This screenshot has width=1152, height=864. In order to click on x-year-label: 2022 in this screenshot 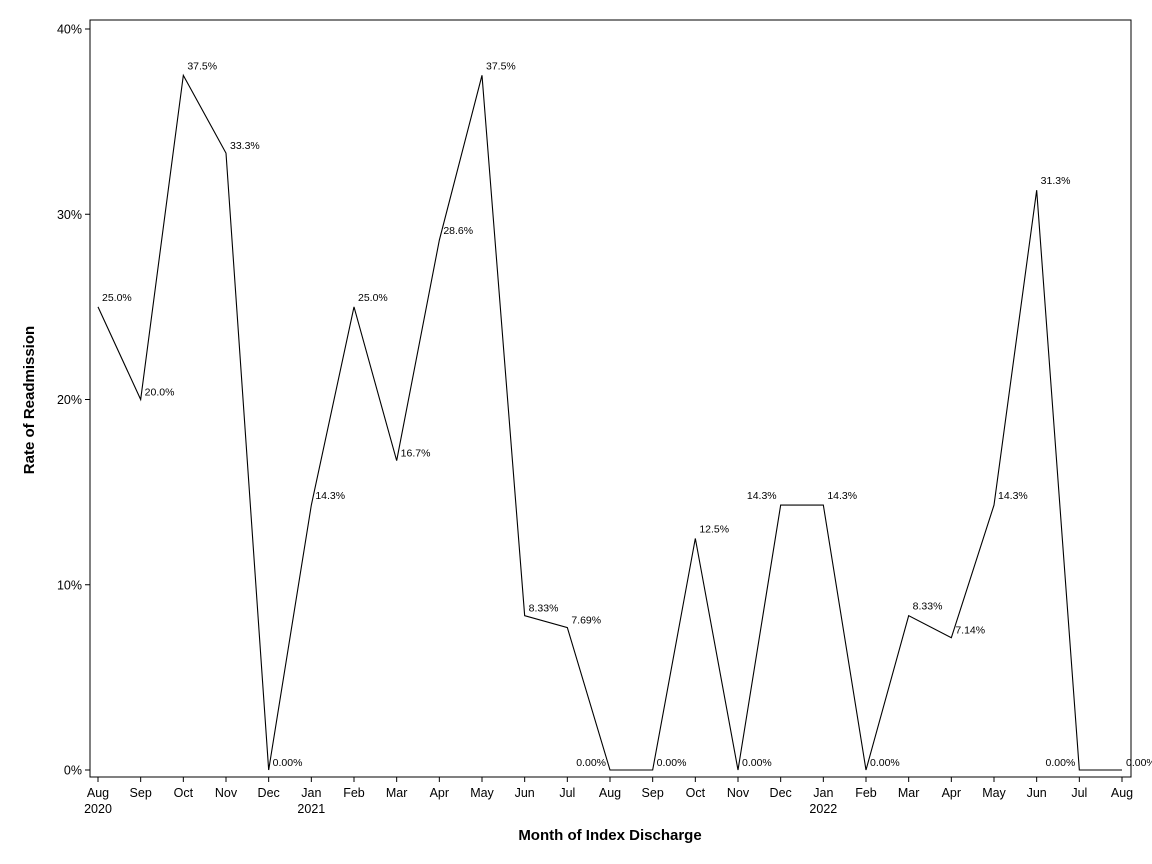, I will do `click(823, 809)`.